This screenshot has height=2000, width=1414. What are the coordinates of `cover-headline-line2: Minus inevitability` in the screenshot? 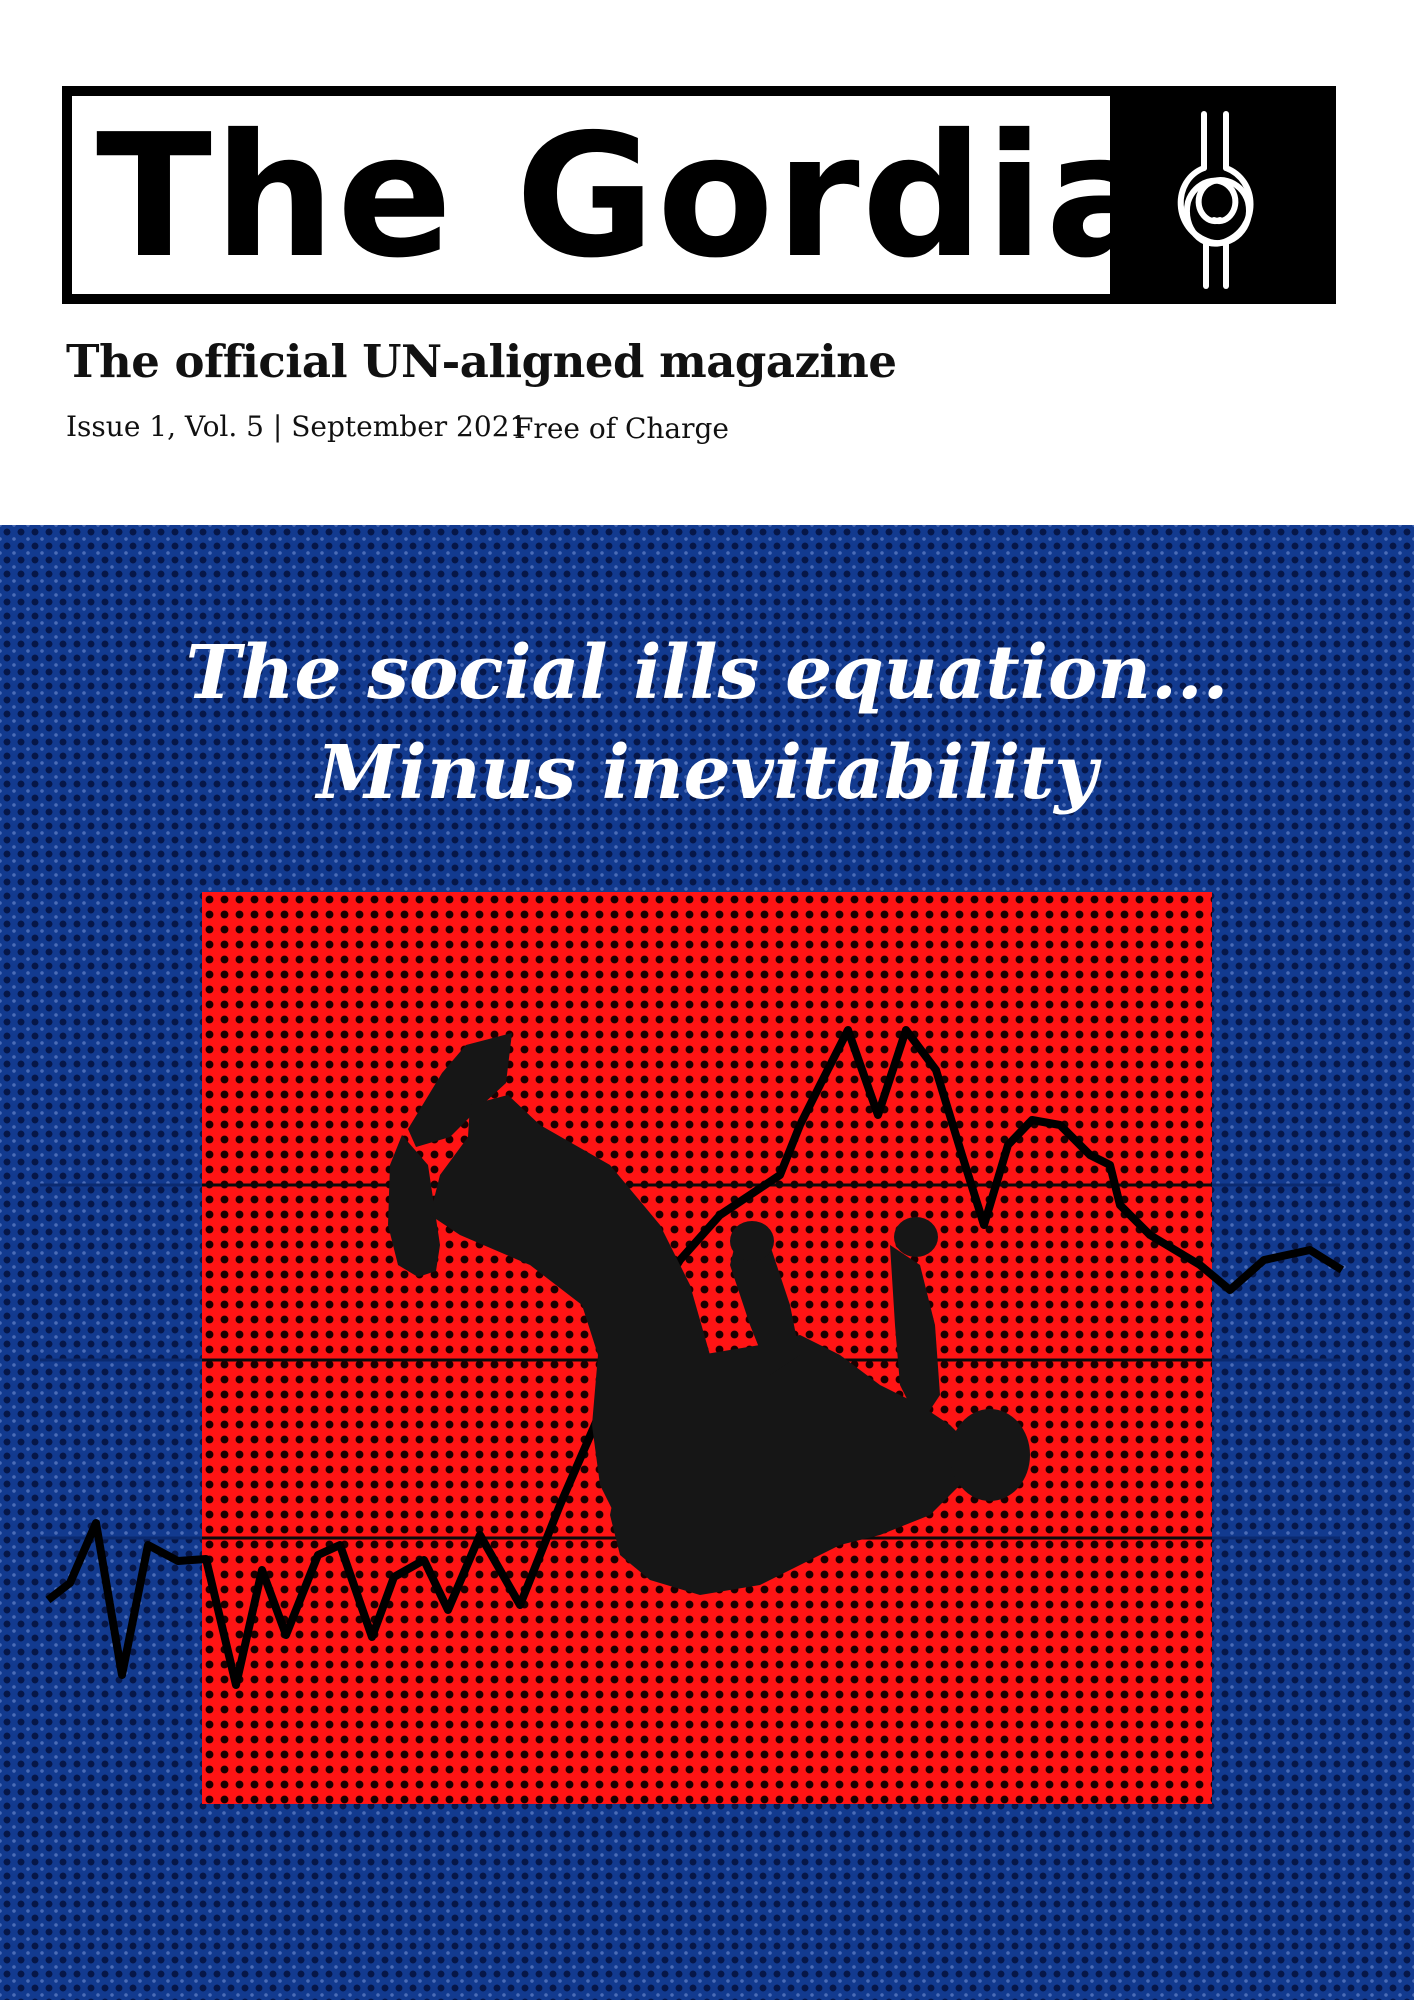 It's located at (707, 773).